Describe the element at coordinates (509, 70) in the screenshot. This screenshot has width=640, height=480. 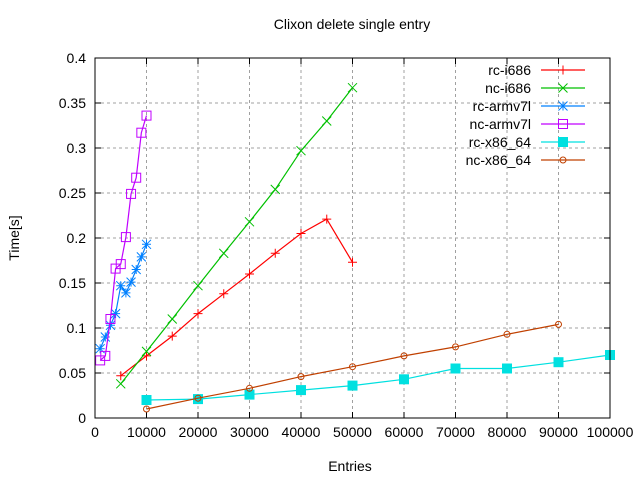
I see `legend-label: rc-i686` at that location.